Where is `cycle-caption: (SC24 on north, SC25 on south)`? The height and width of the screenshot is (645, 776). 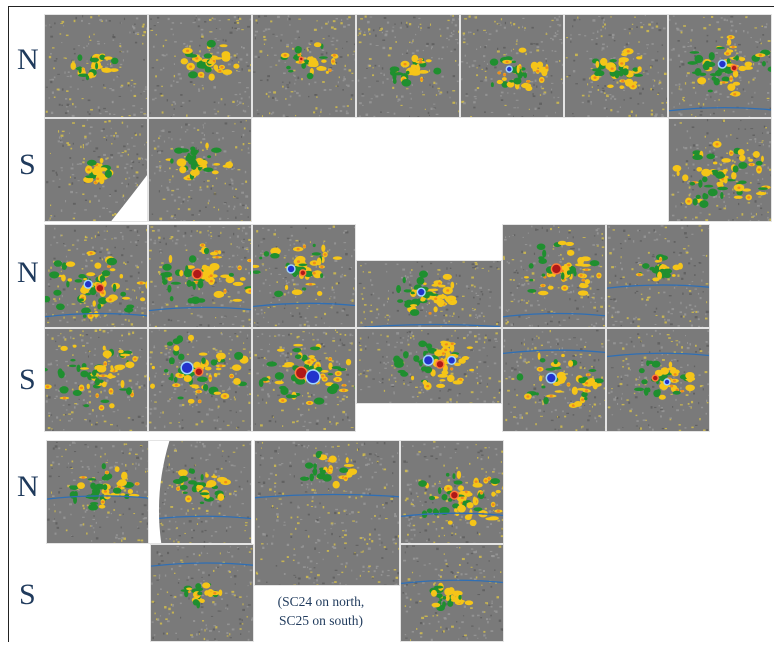 cycle-caption: (SC24 on north, SC25 on south) is located at coordinates (321, 611).